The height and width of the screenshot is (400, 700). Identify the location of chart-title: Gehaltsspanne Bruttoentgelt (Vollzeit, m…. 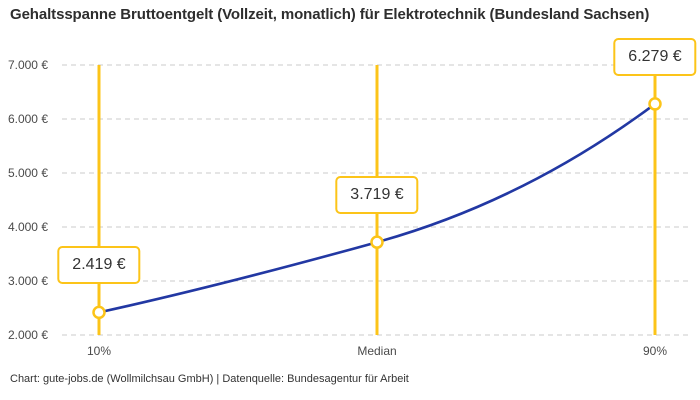
(330, 14).